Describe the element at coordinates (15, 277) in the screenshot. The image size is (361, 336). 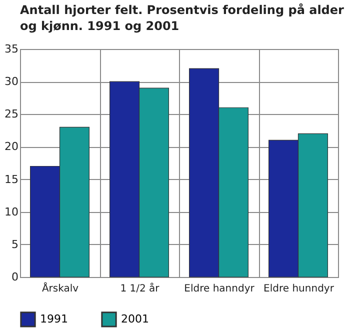
I see `y-tick-label: 0` at that location.